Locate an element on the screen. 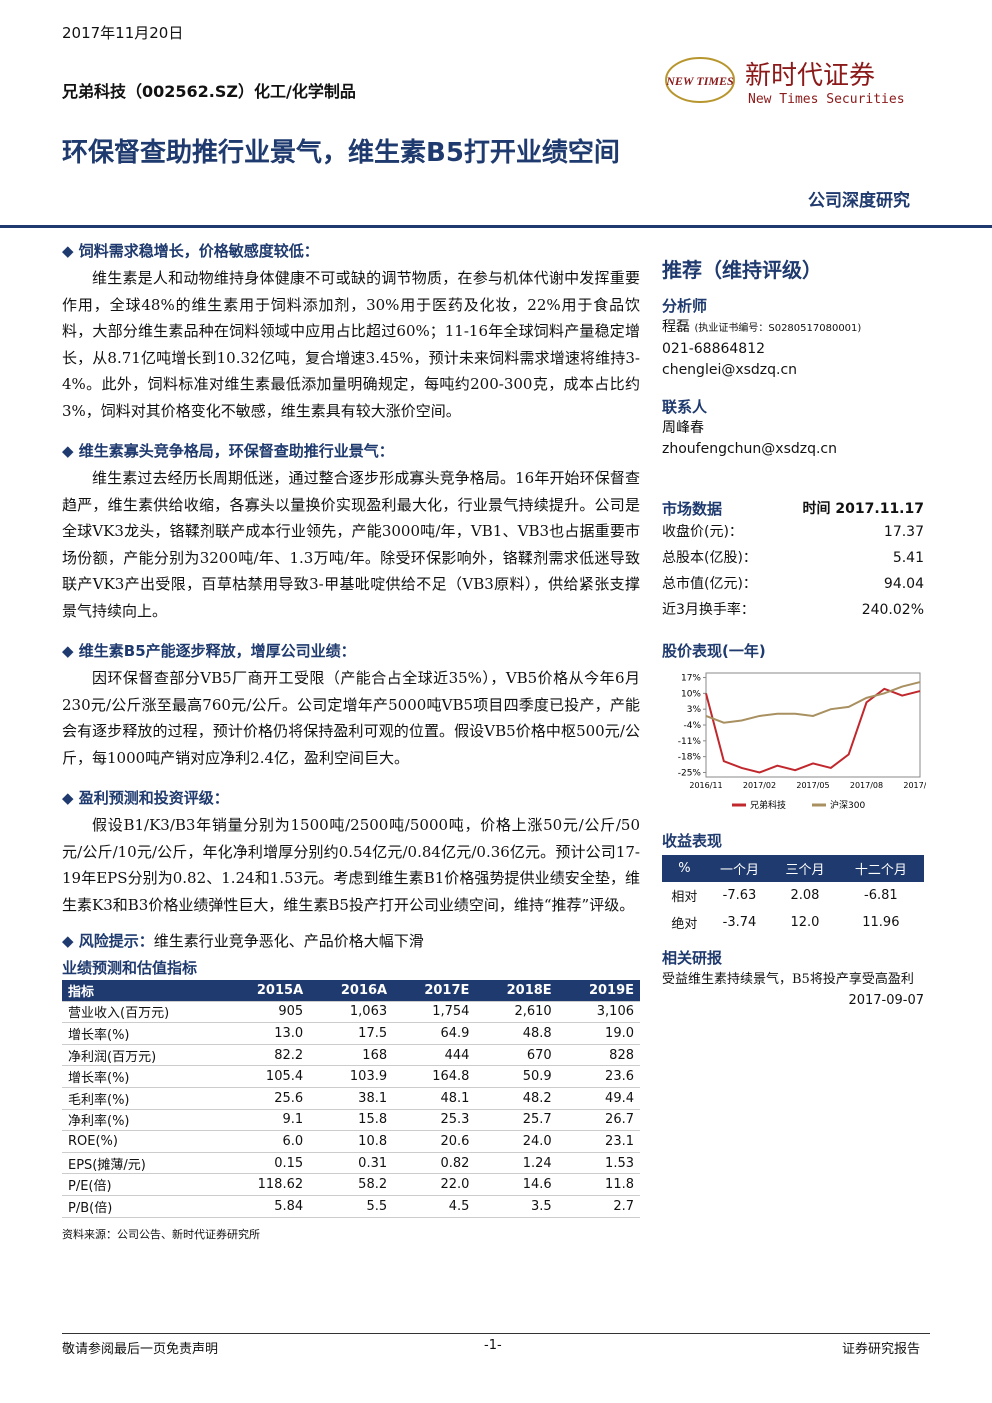 Image resolution: width=992 pixels, height=1403 pixels. market-value: 240.02% is located at coordinates (892, 610).